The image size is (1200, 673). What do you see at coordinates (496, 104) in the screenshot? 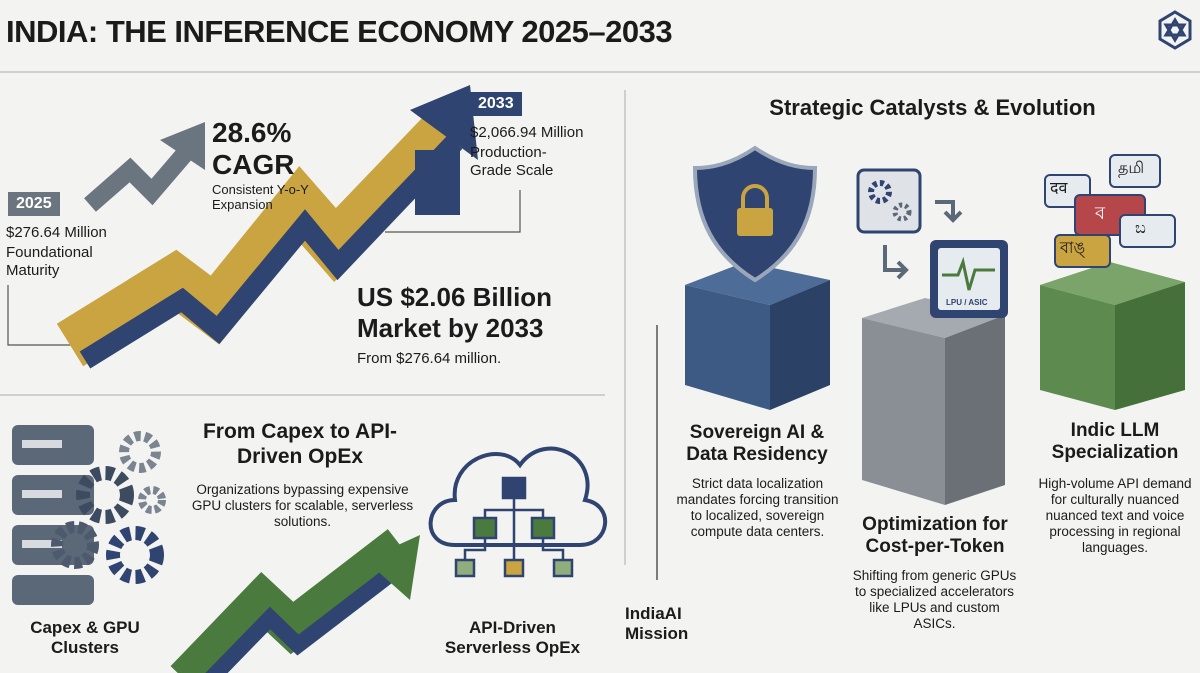
I see `year-tag: 2033` at bounding box center [496, 104].